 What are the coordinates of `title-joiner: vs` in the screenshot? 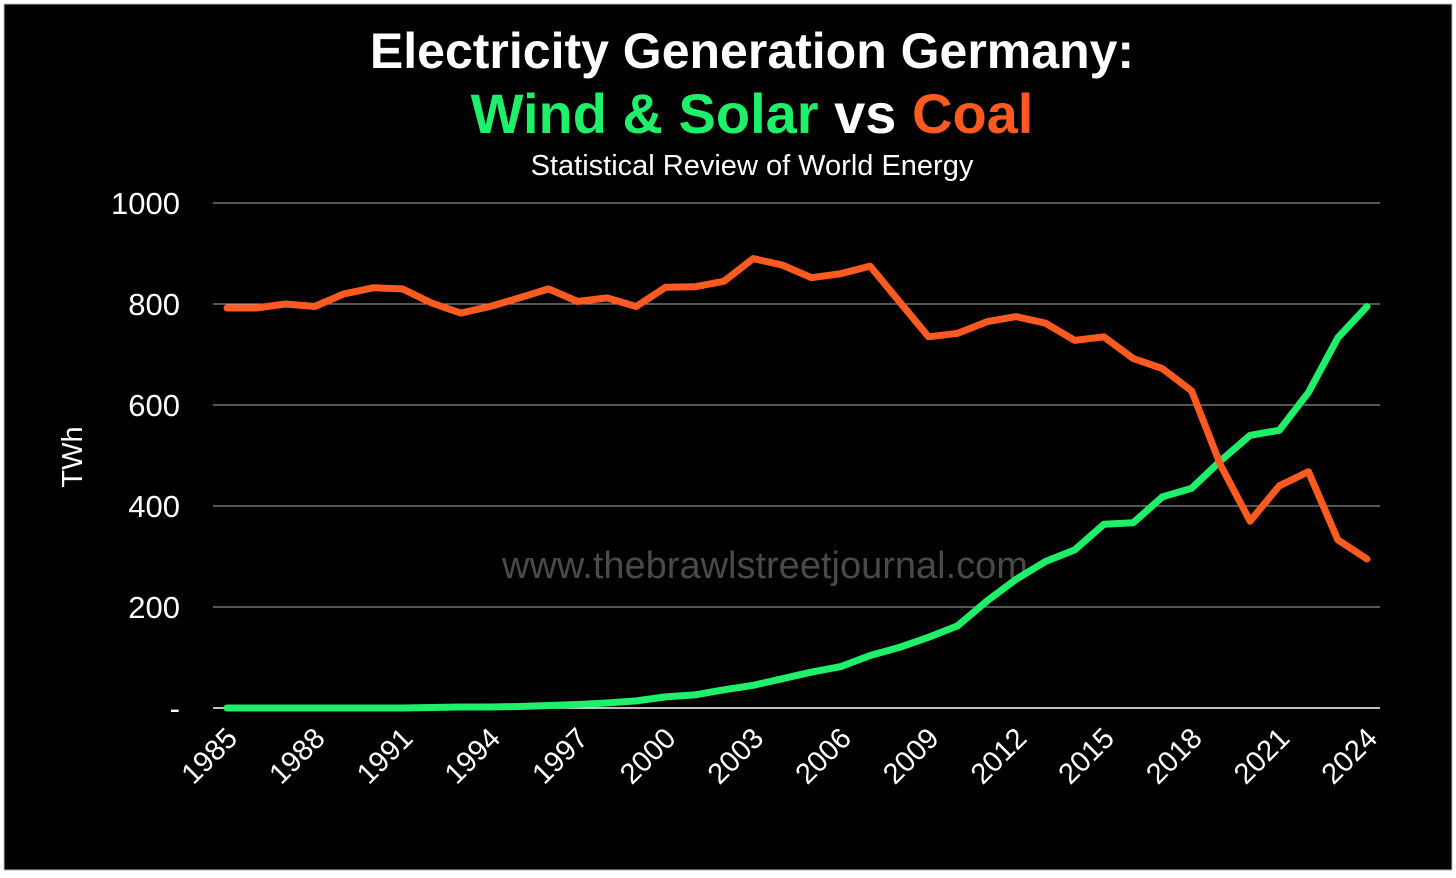 It's located at (865, 113).